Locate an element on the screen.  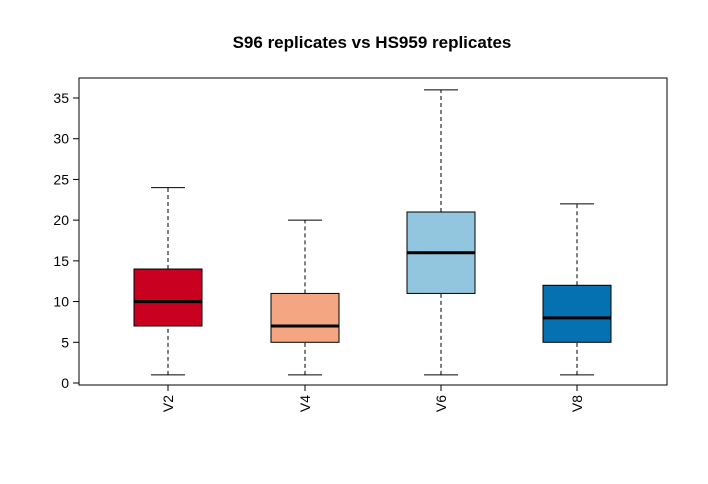
y-tick-label: 0 is located at coordinates (65, 383).